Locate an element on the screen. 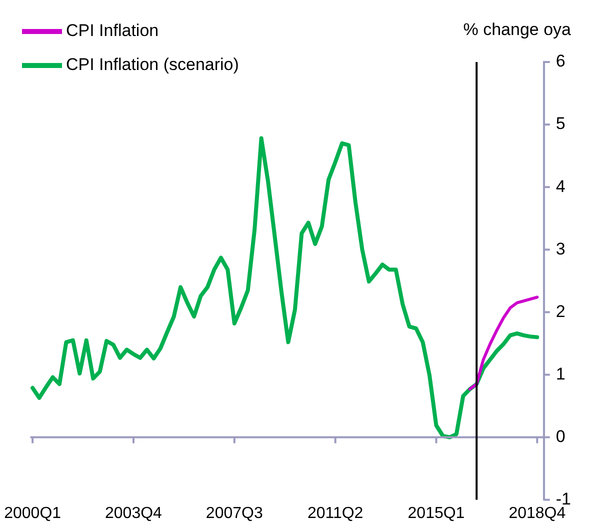 This screenshot has height=531, width=589. y-tick-label: 3 is located at coordinates (561, 248).